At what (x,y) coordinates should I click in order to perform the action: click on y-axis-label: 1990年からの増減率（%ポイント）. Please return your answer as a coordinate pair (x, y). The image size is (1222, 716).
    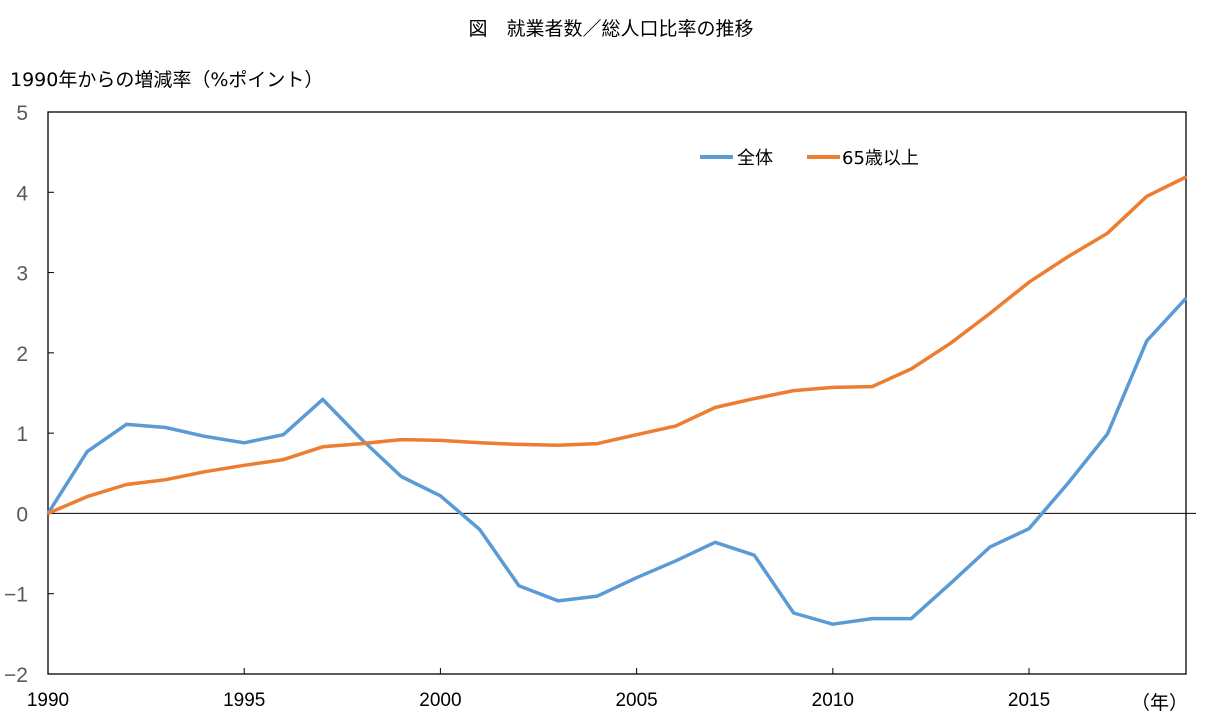
    Looking at the image, I should click on (166, 80).